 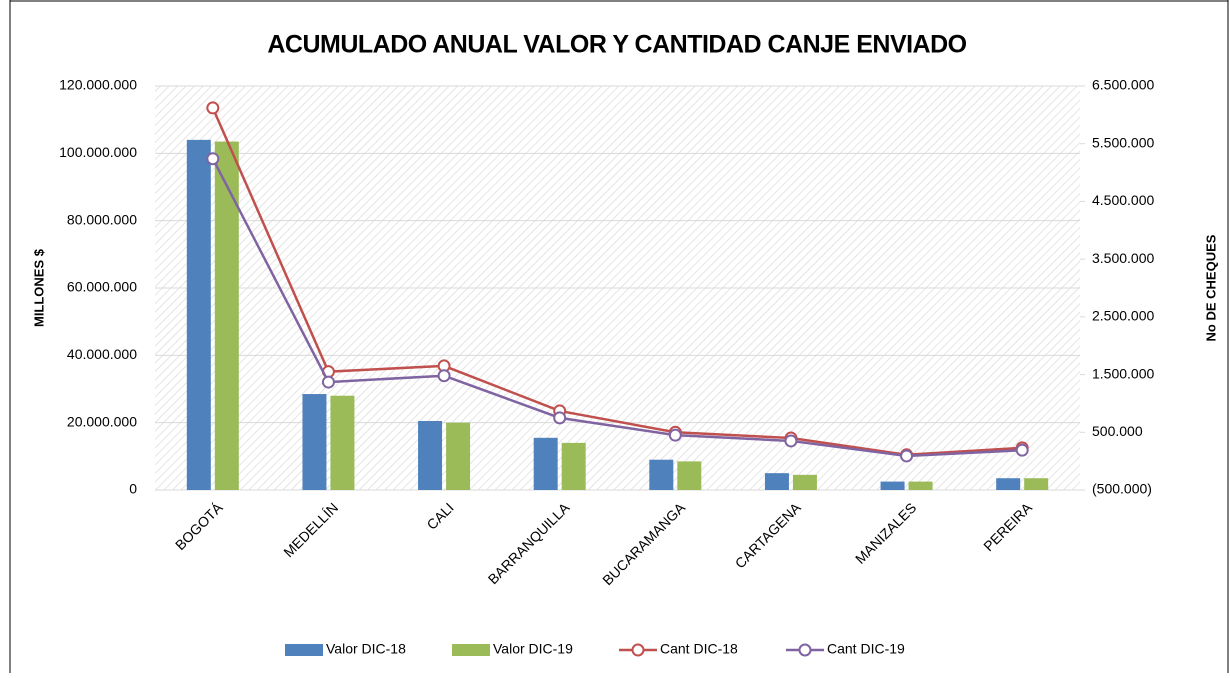 I want to click on x-tick-label: CALI, so click(x=439, y=515).